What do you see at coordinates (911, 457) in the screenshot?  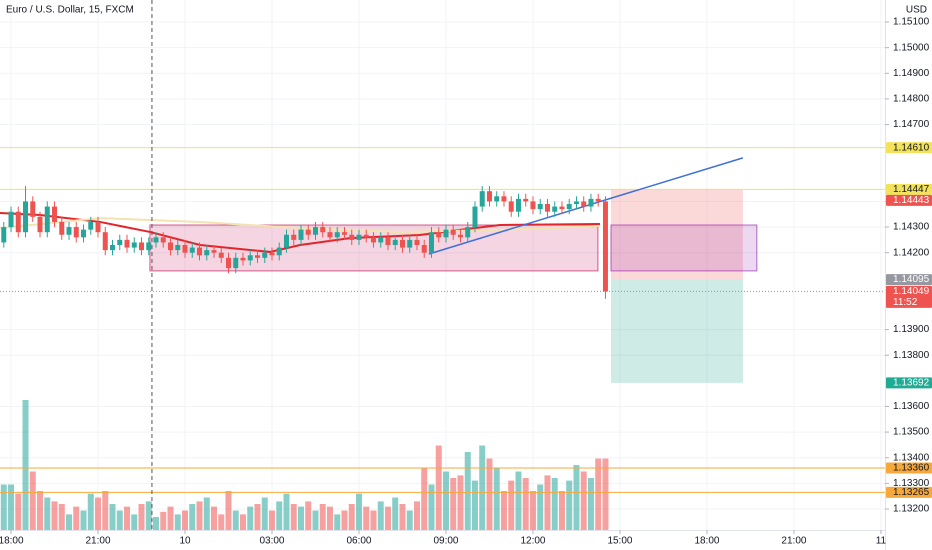 I see `y-tick-label: 1.13400` at bounding box center [911, 457].